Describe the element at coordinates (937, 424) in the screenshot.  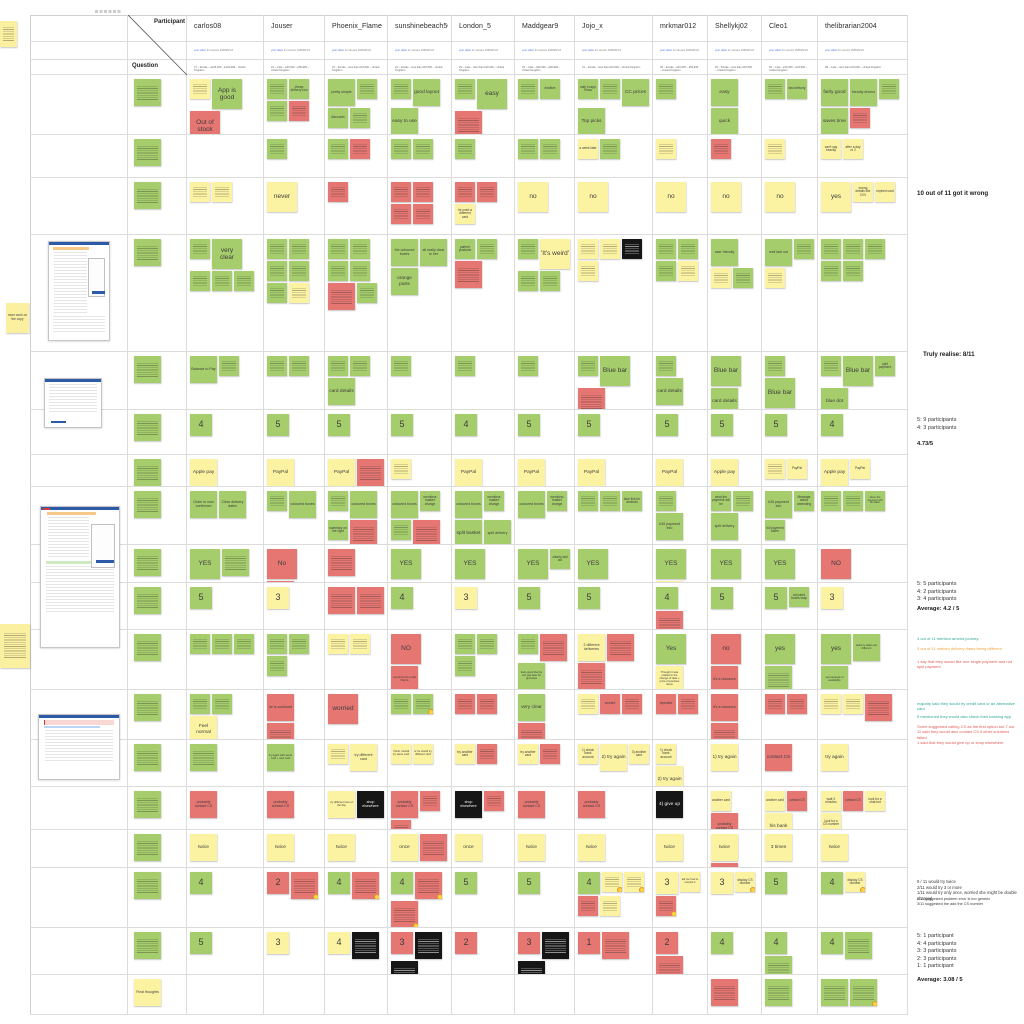
I see `payment-rating-breakdown-summary-text: 5: 9 participants 4: 3 participants` at that location.